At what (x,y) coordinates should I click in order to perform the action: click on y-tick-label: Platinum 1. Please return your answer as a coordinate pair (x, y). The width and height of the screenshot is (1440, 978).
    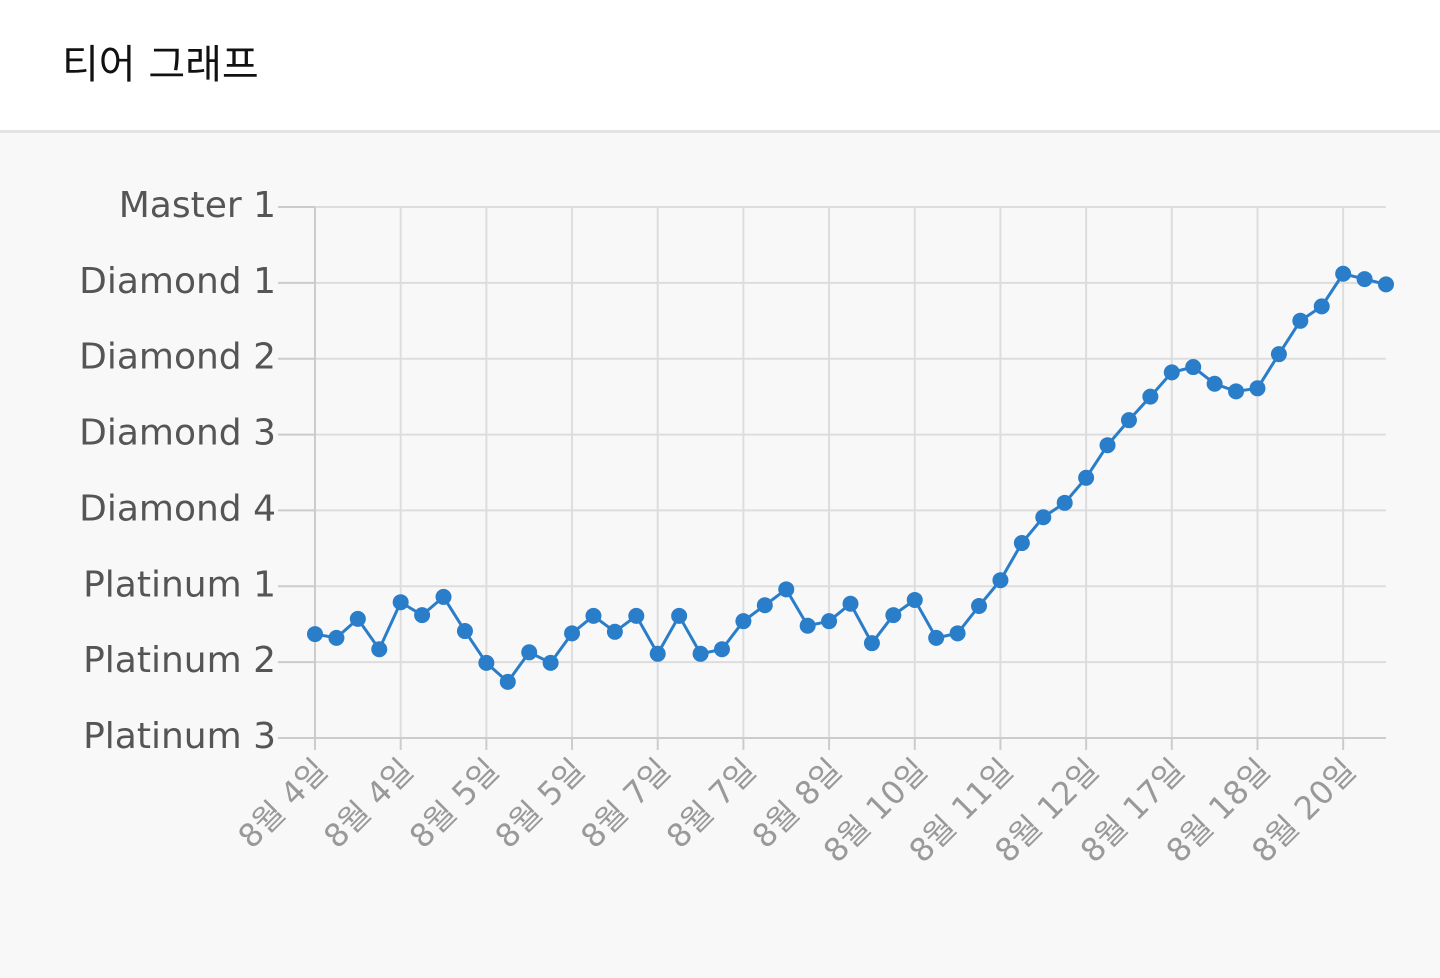
    Looking at the image, I should click on (179, 584).